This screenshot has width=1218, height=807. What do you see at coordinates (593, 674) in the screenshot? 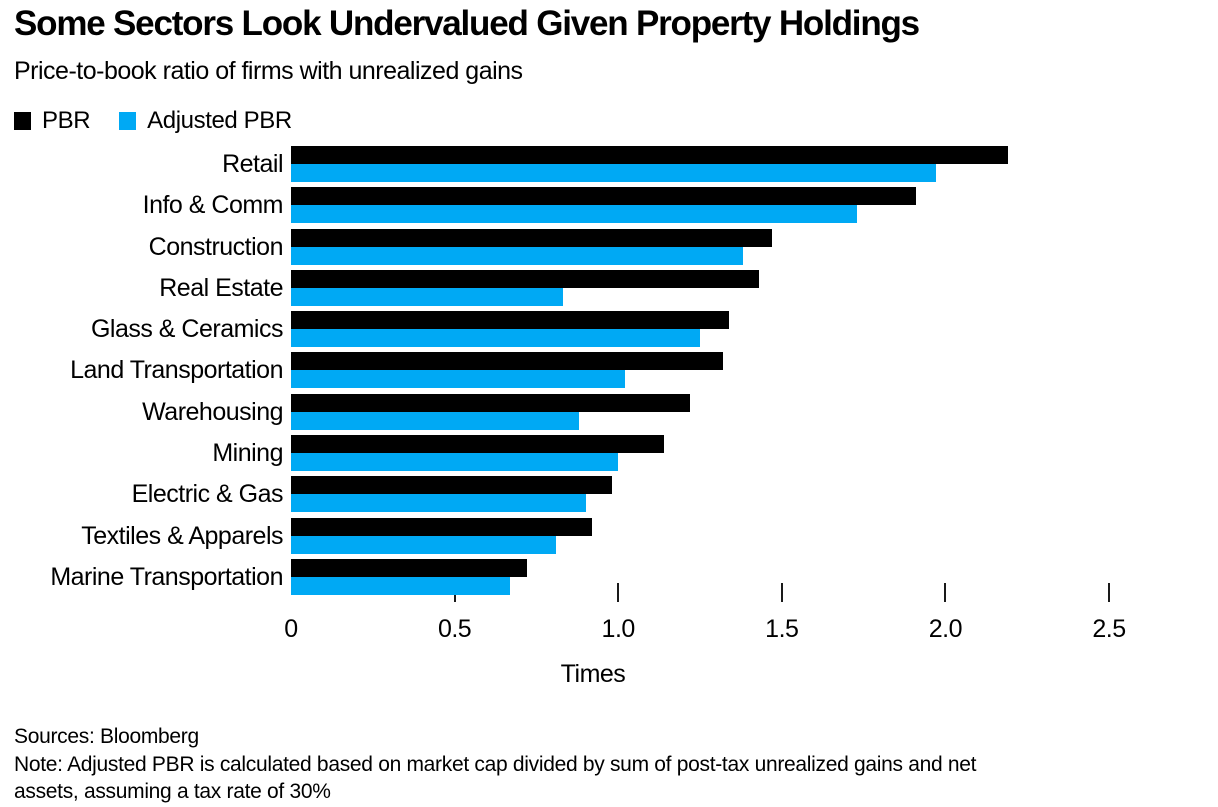
I see `x-axis-title: Times` at bounding box center [593, 674].